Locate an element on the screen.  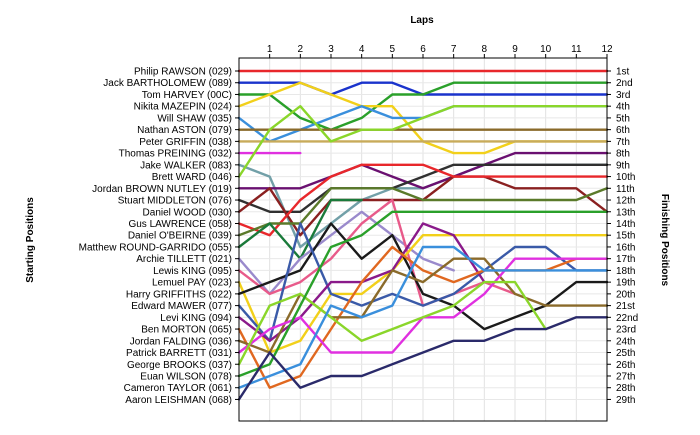
start-position-label: Jordan FALDING (036) is located at coordinates (181, 341).